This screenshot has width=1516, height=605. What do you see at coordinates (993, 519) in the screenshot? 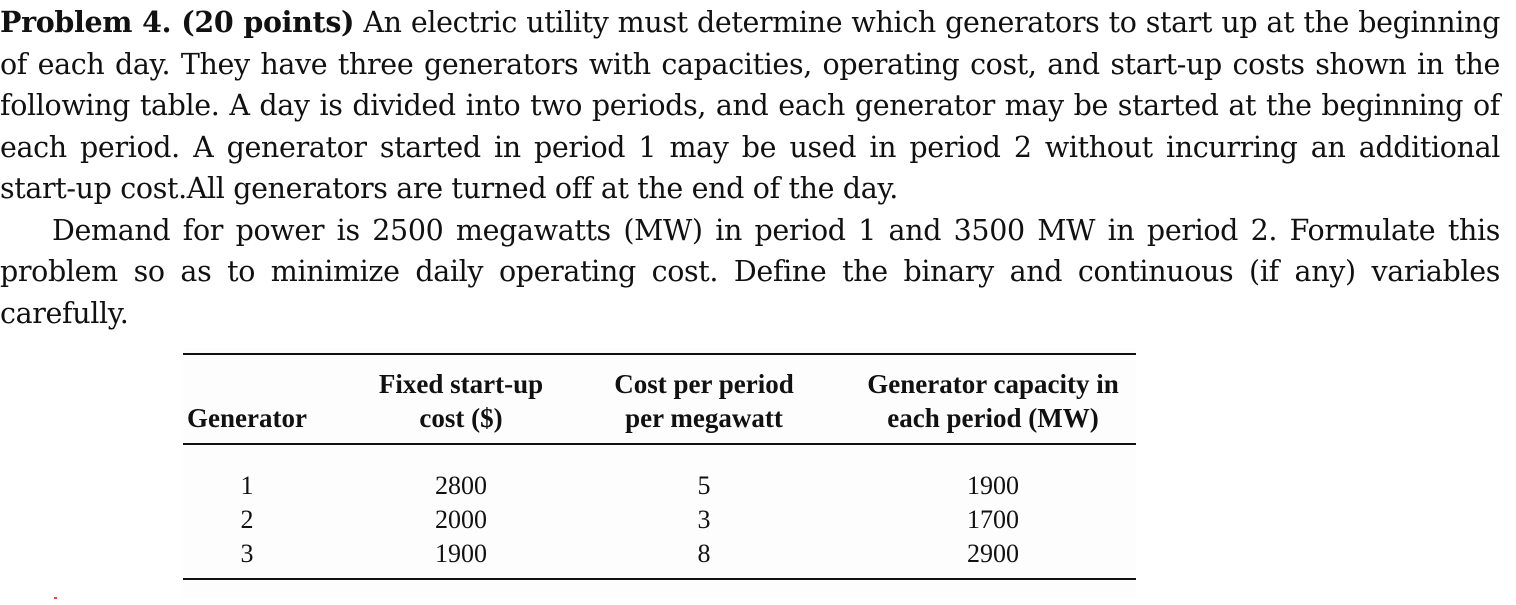
I see `cell-capacity: 1700` at bounding box center [993, 519].